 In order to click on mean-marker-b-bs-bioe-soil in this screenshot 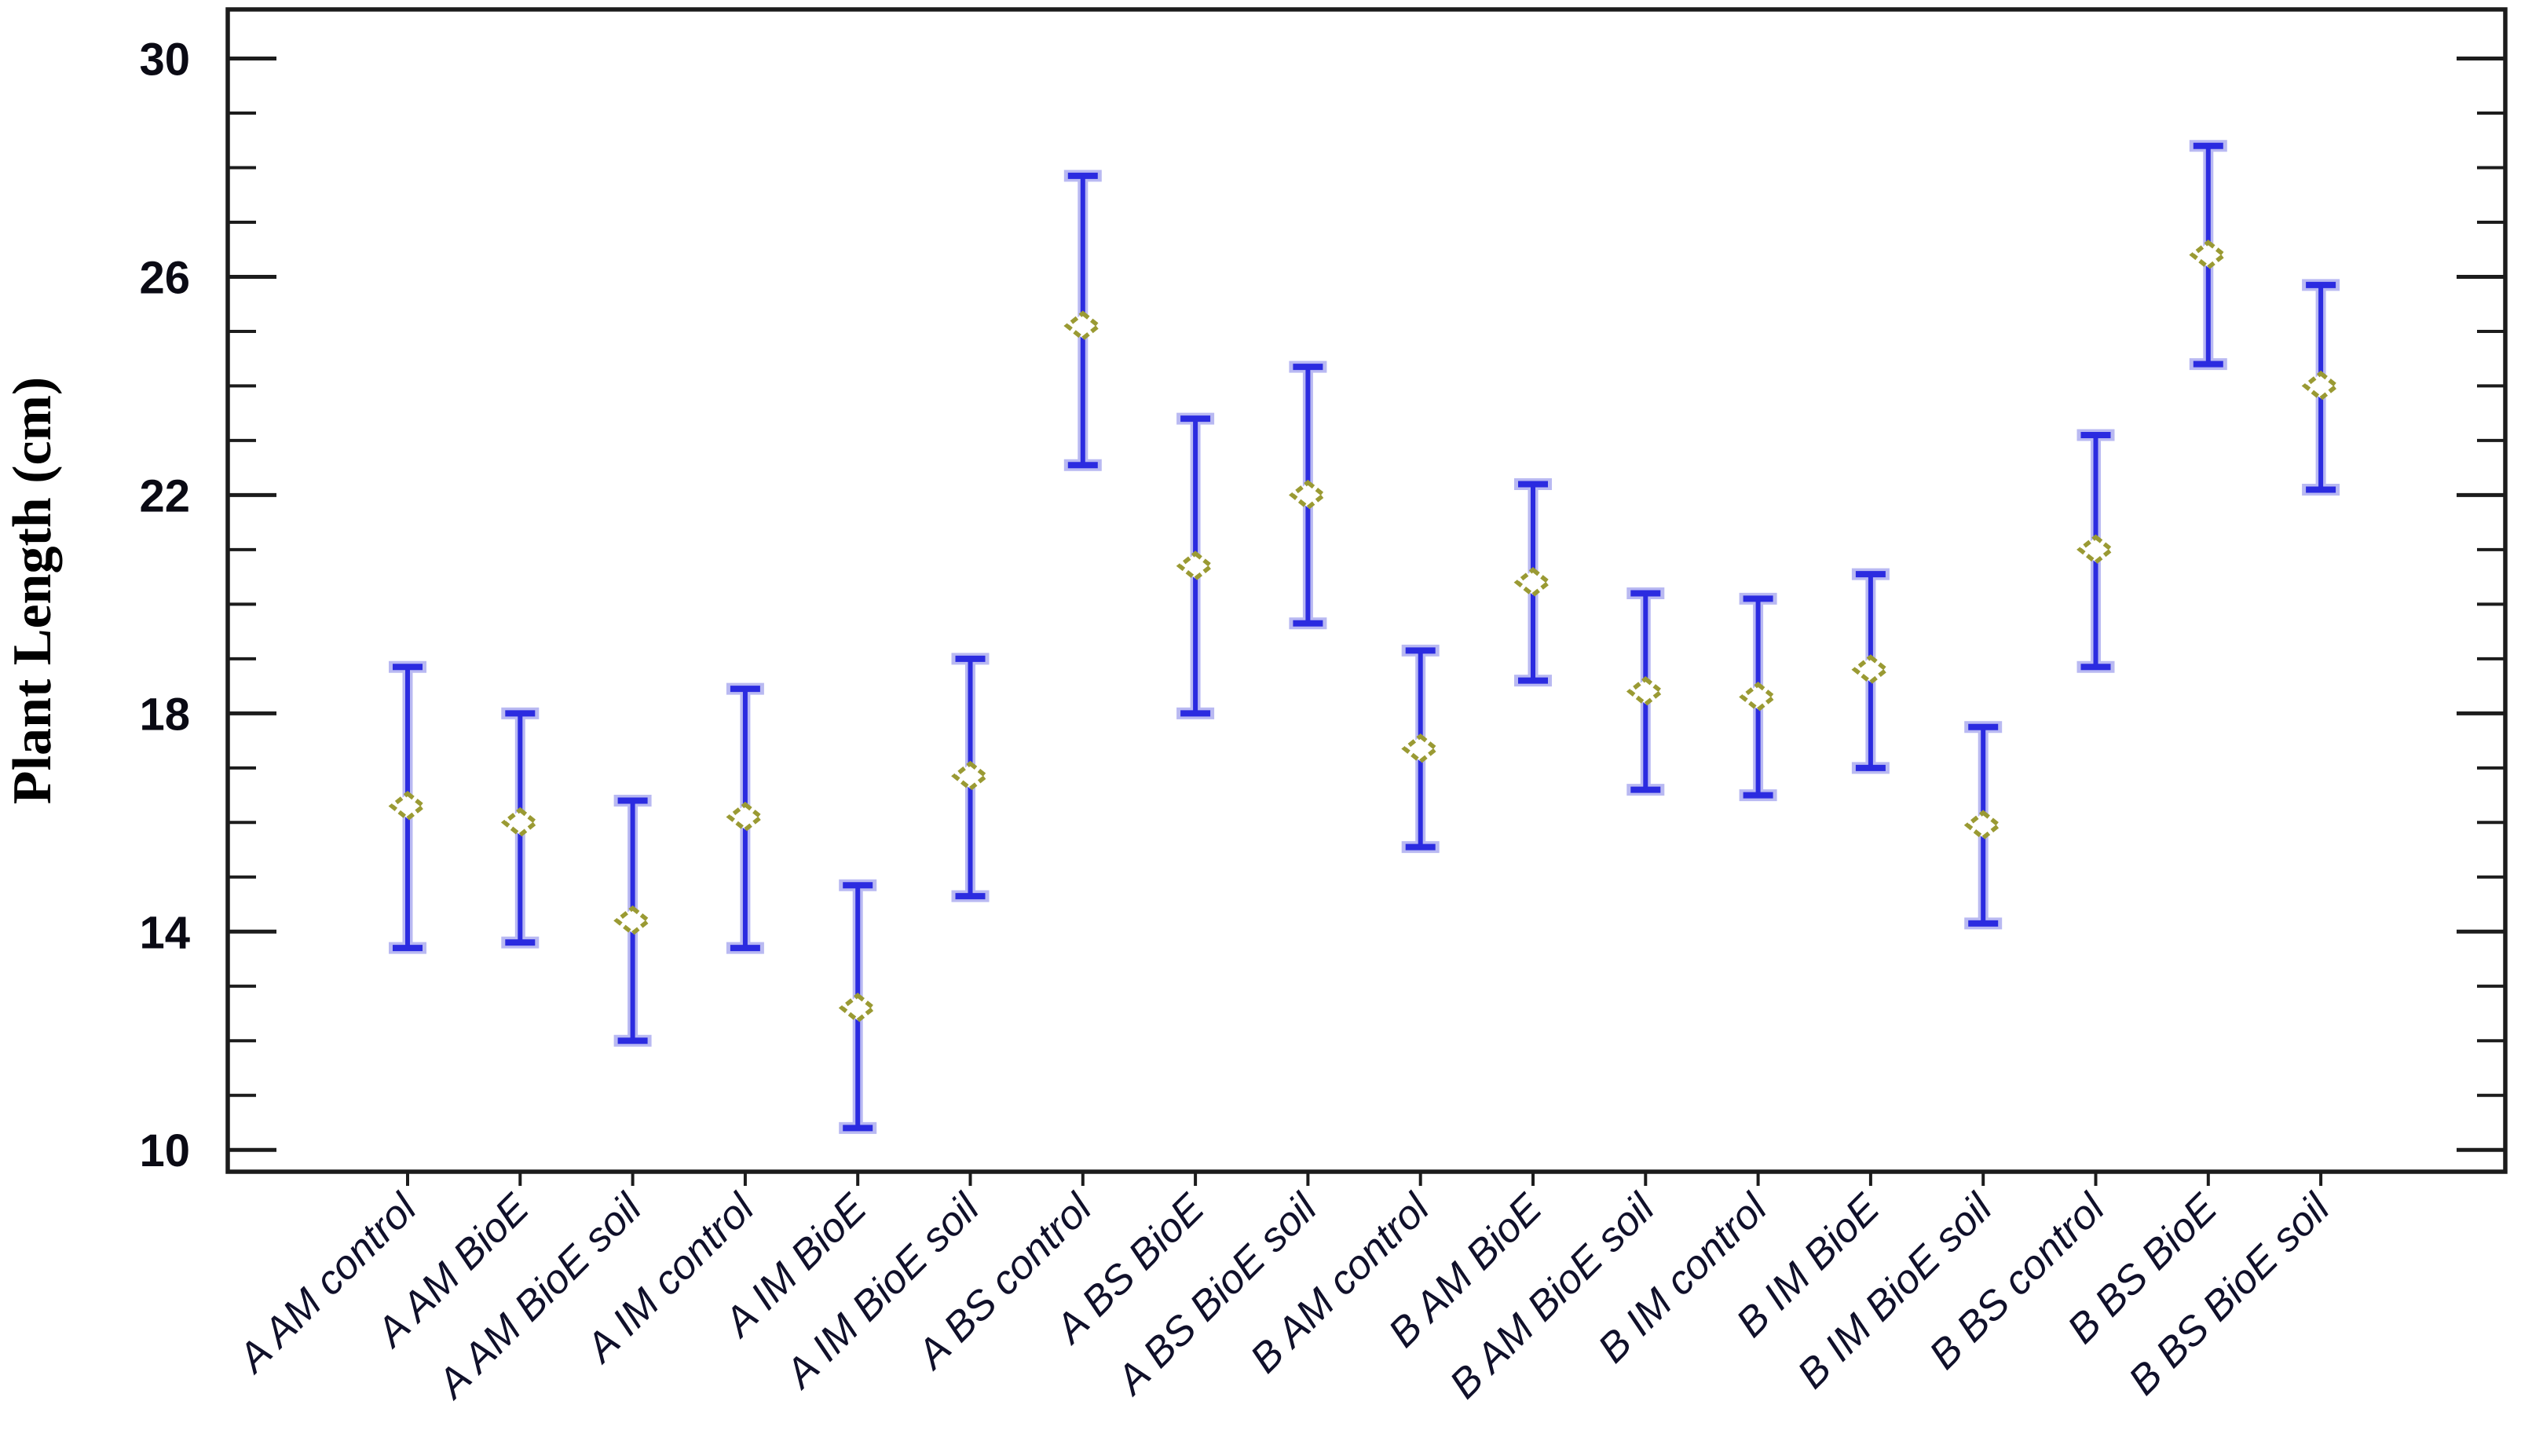, I will do `click(2320, 385)`.